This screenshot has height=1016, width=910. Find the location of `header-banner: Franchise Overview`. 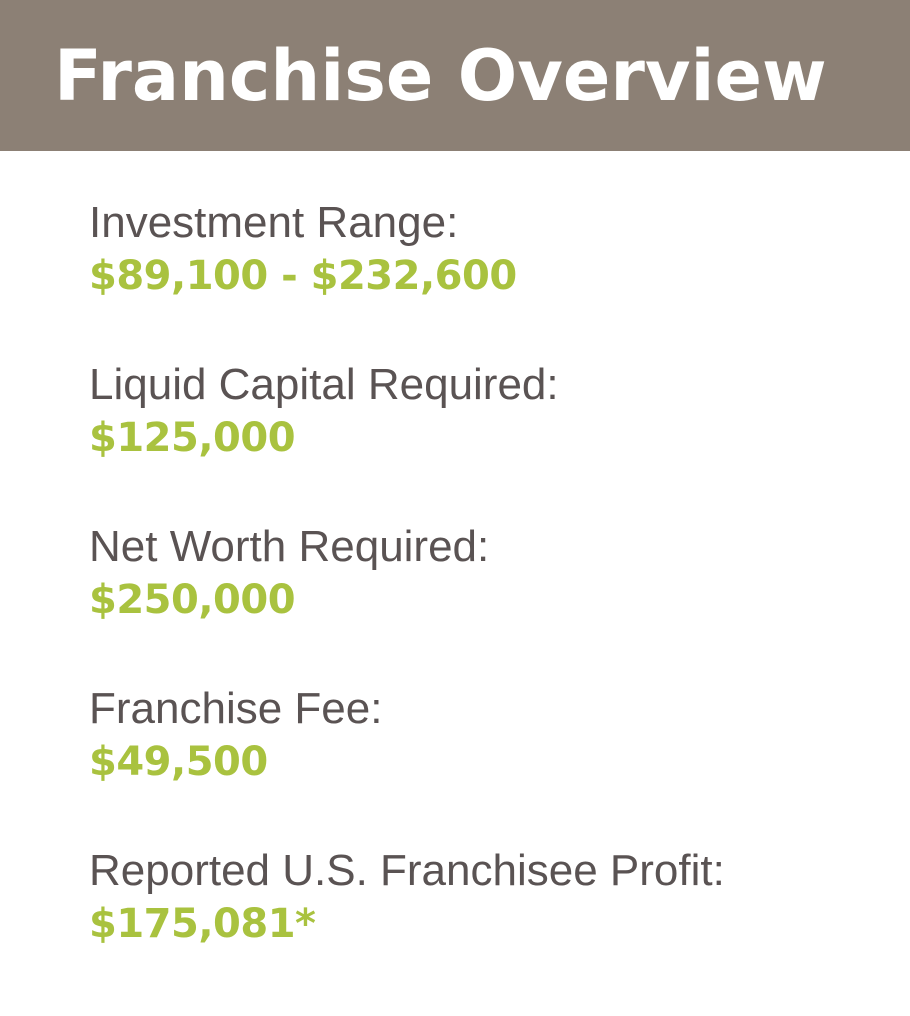

header-banner: Franchise Overview is located at coordinates (455, 75).